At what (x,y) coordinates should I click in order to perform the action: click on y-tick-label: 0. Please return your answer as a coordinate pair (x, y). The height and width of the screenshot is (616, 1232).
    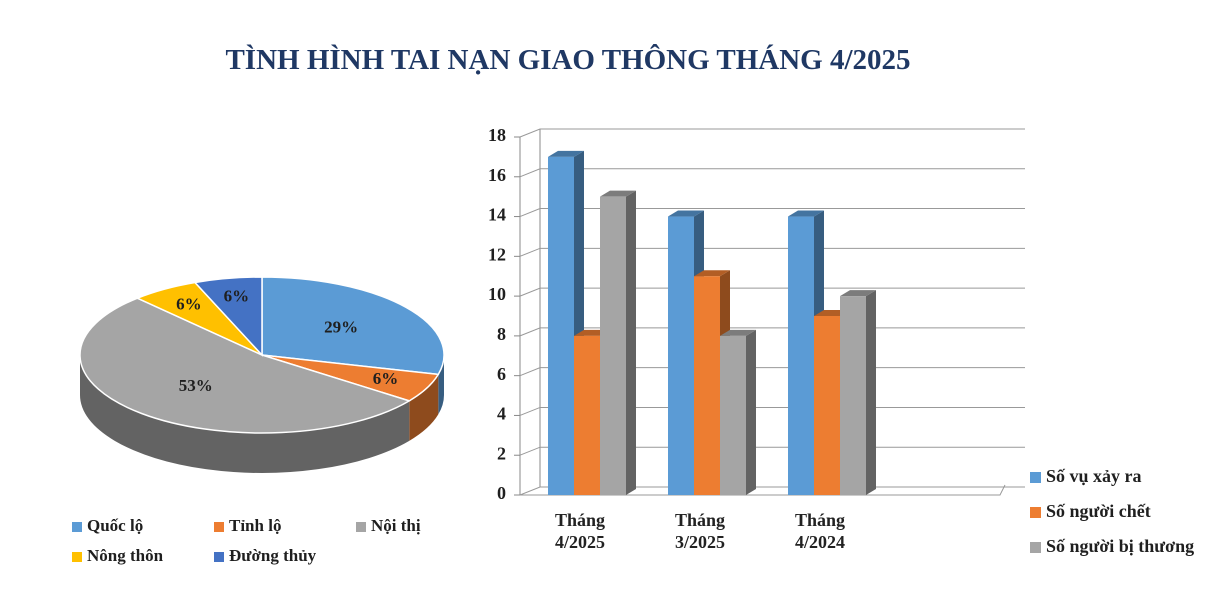
    Looking at the image, I should click on (501, 493).